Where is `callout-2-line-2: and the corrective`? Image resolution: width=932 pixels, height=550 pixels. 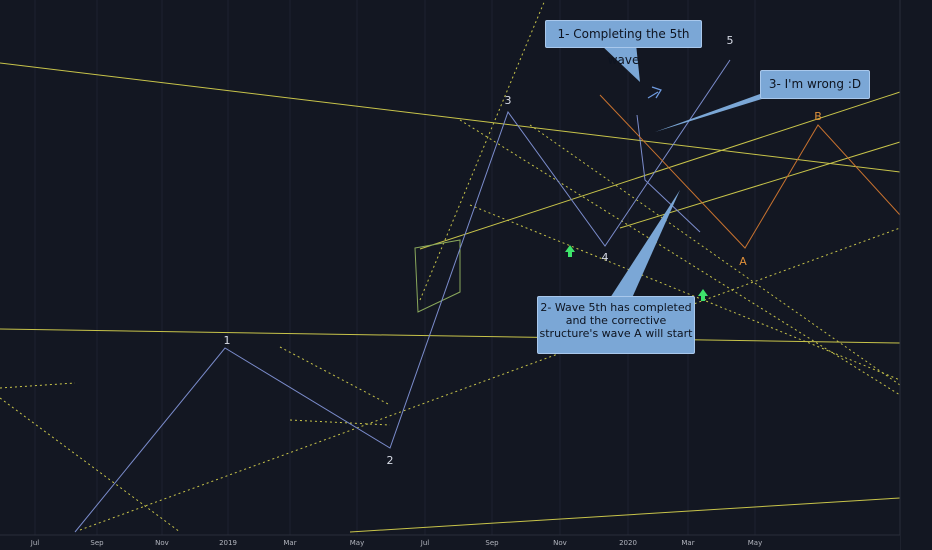
callout-2-line-2: and the corrective is located at coordinates (616, 320).